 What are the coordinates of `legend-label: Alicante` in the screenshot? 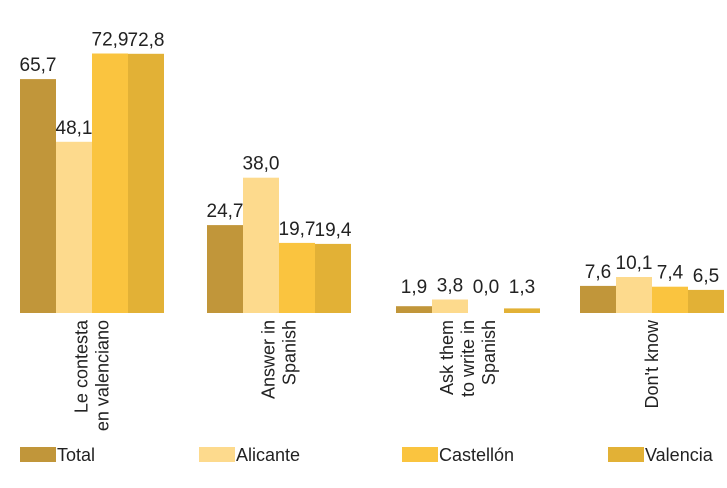 It's located at (268, 455).